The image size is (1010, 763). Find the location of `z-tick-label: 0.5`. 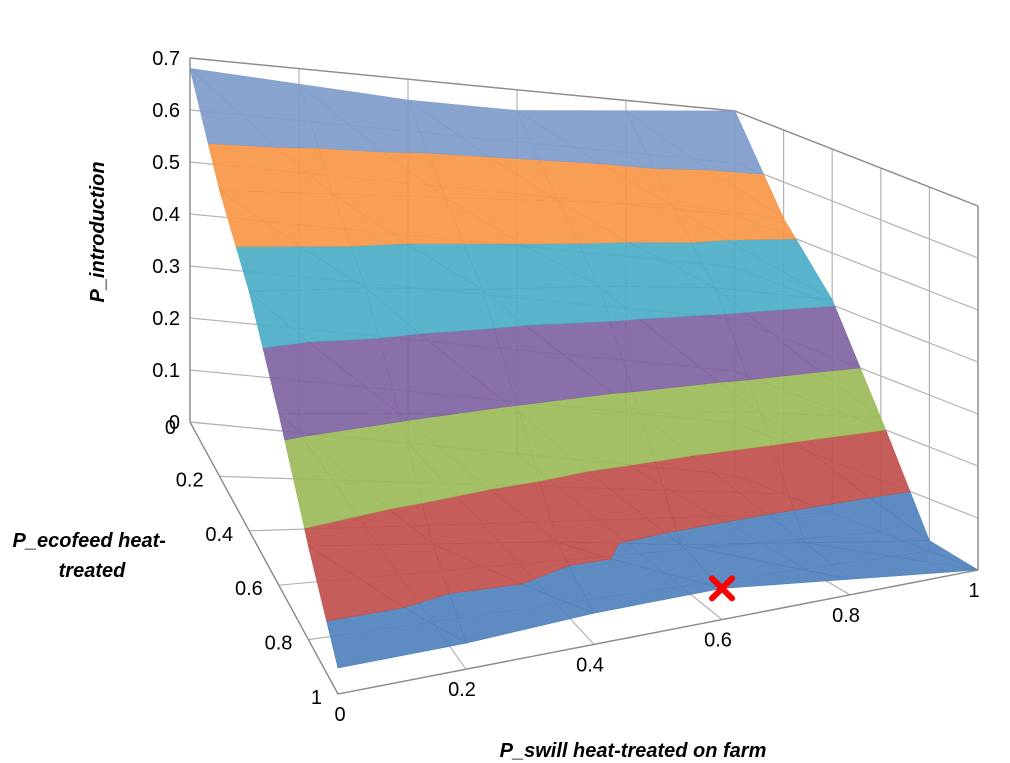

z-tick-label: 0.5 is located at coordinates (166, 163).